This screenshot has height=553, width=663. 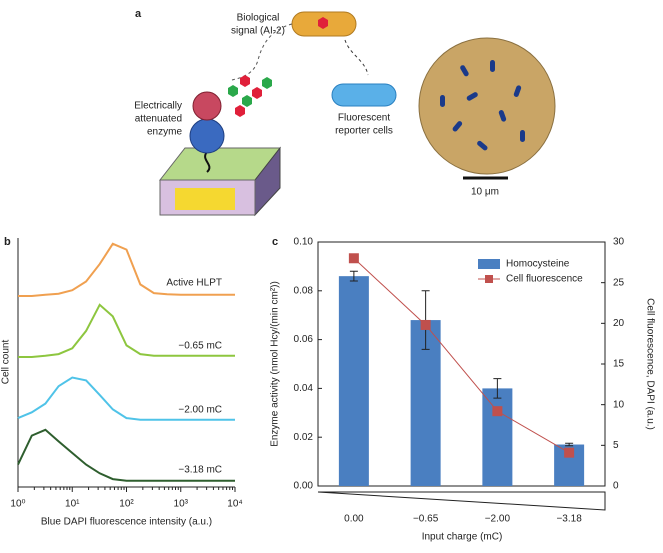 What do you see at coordinates (485, 192) in the screenshot?
I see `scale-bar-label: 10 μm` at bounding box center [485, 192].